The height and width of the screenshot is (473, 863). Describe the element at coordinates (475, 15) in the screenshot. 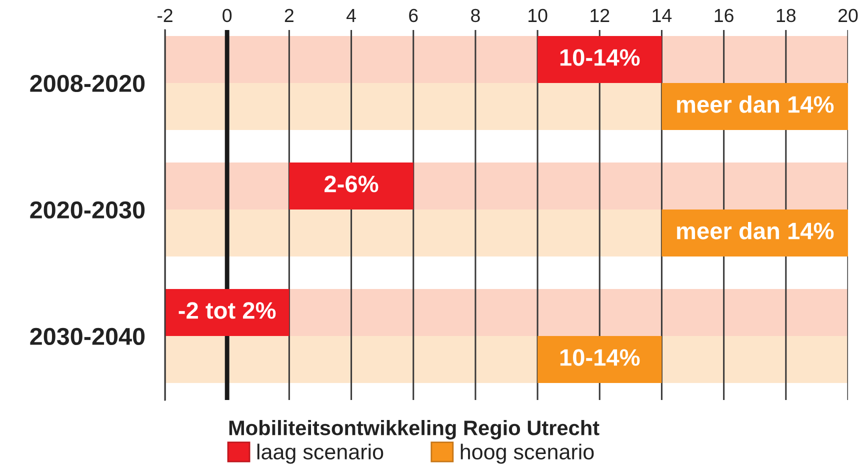

I see `x-tick-label: 8` at that location.